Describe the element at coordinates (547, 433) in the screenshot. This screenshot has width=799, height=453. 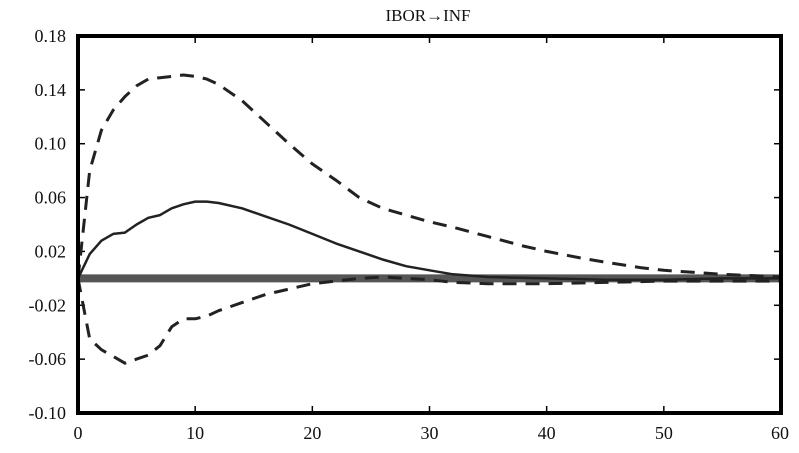
I see `x-tick-label: 40` at that location.